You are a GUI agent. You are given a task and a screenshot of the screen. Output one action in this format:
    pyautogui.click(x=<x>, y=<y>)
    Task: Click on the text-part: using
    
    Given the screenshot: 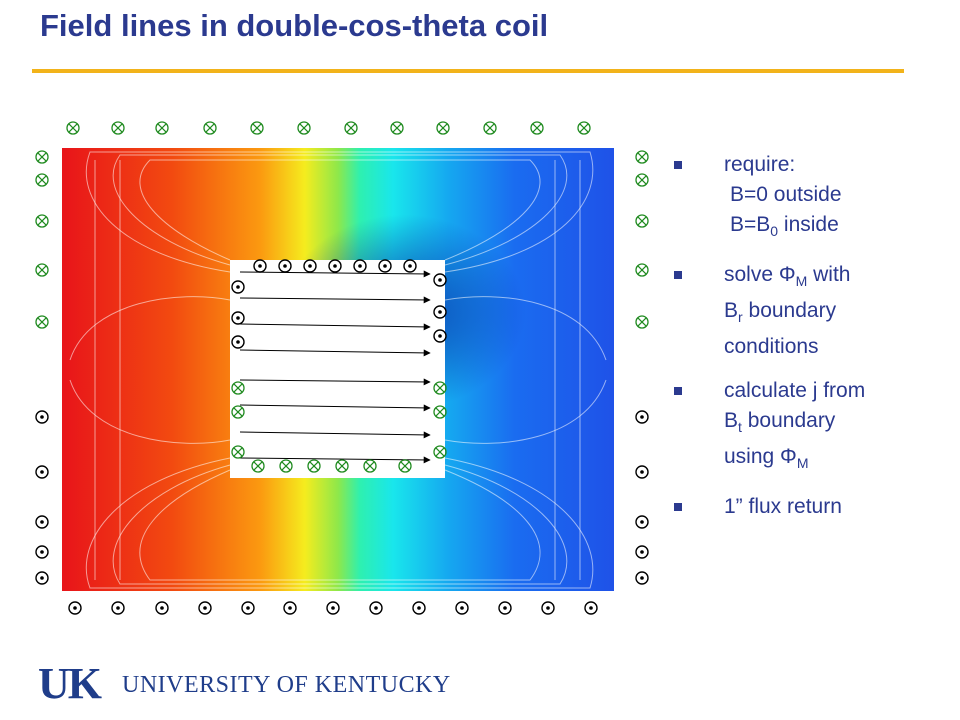 What is the action you would take?
    pyautogui.click(x=752, y=456)
    